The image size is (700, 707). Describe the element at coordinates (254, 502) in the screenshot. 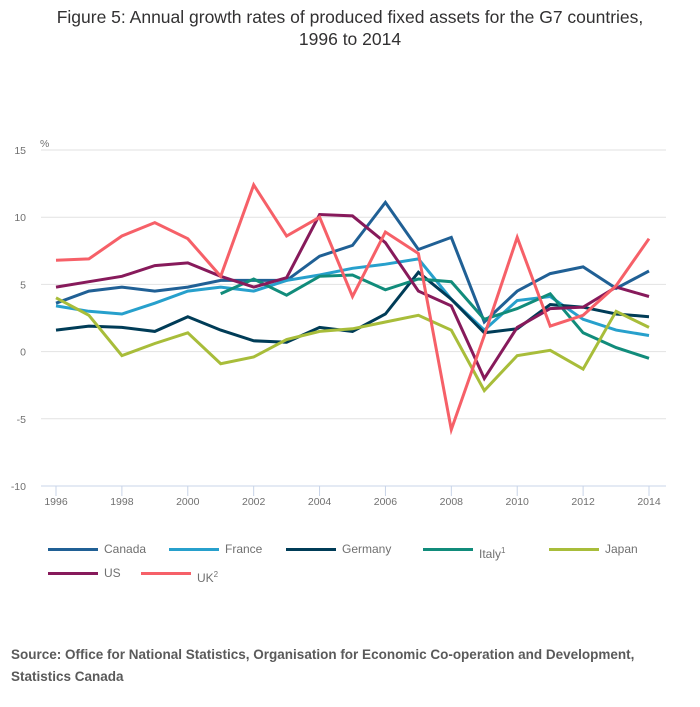

I see `x-tick-label: 2002` at that location.